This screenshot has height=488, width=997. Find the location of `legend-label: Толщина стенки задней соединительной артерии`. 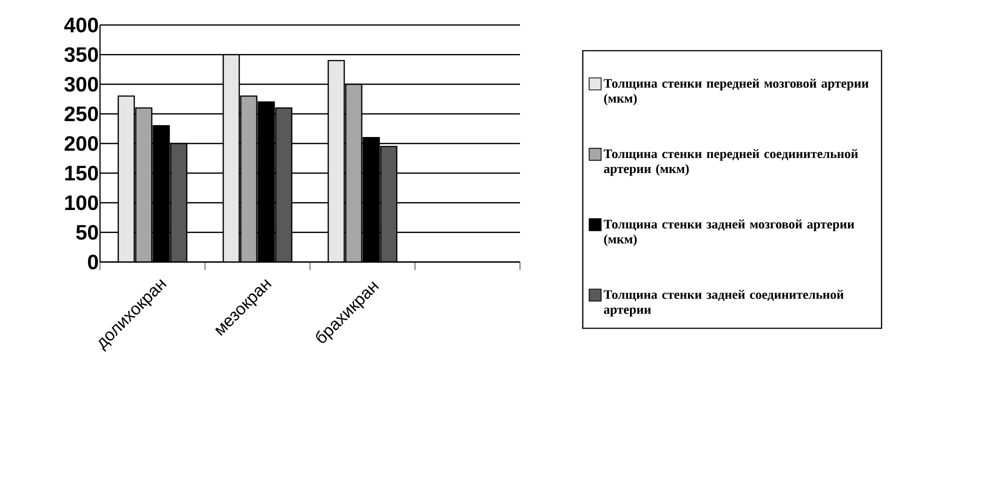

legend-label: Толщина стенки задней соединительной артерии is located at coordinates (724, 303).